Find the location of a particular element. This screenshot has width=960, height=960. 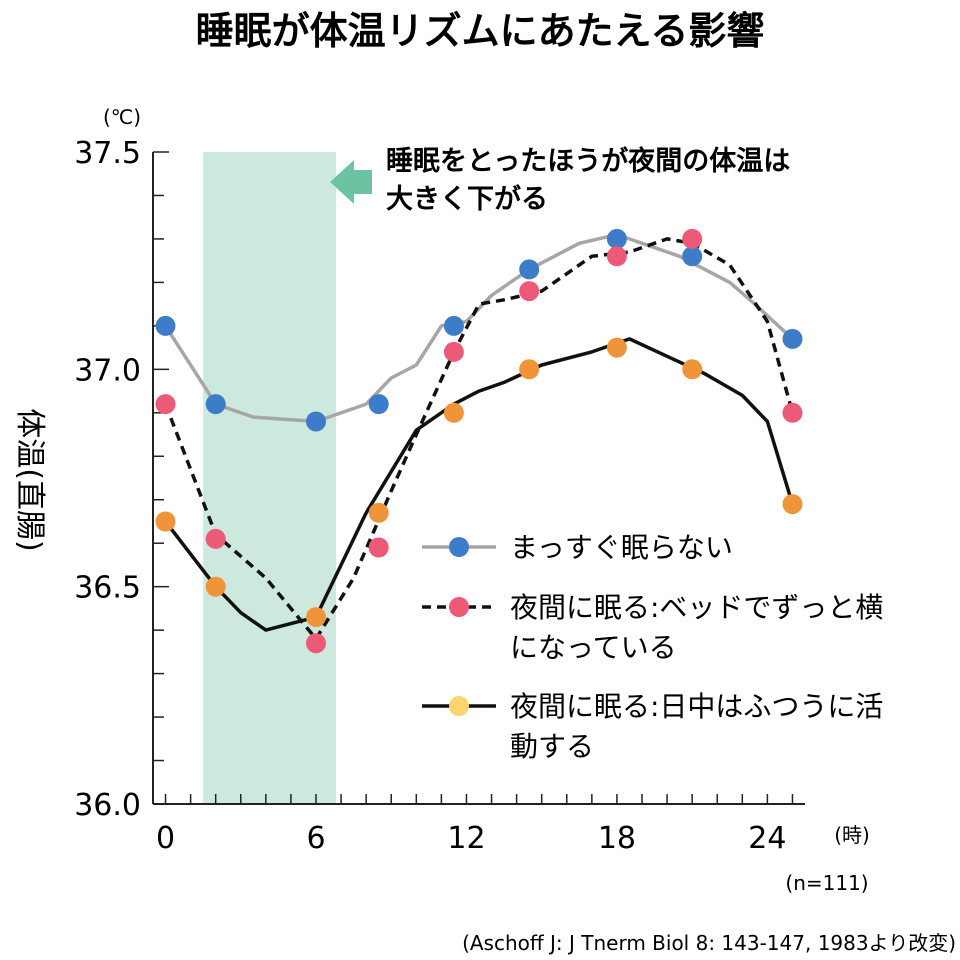

y-tick-label: 37.5 is located at coordinates (107, 153).